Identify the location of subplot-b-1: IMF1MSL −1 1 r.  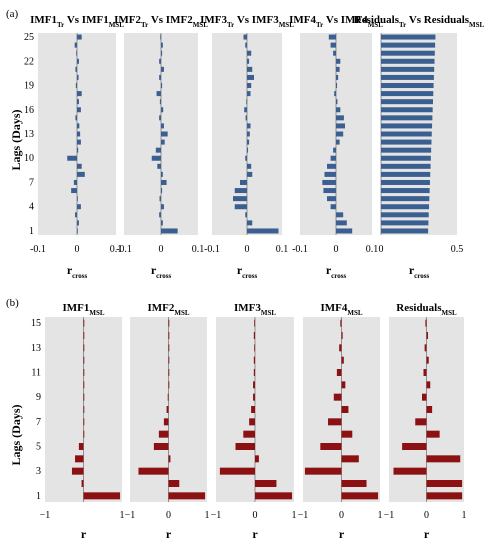
(82, 421).